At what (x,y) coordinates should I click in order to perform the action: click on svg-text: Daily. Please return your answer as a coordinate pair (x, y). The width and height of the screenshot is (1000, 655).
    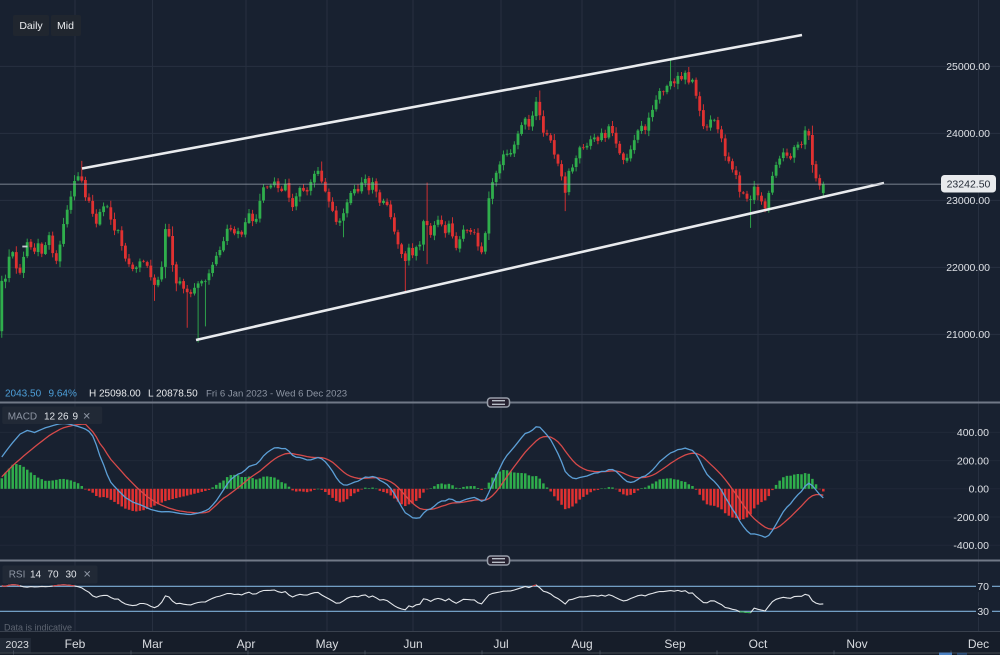
    Looking at the image, I should click on (31, 26).